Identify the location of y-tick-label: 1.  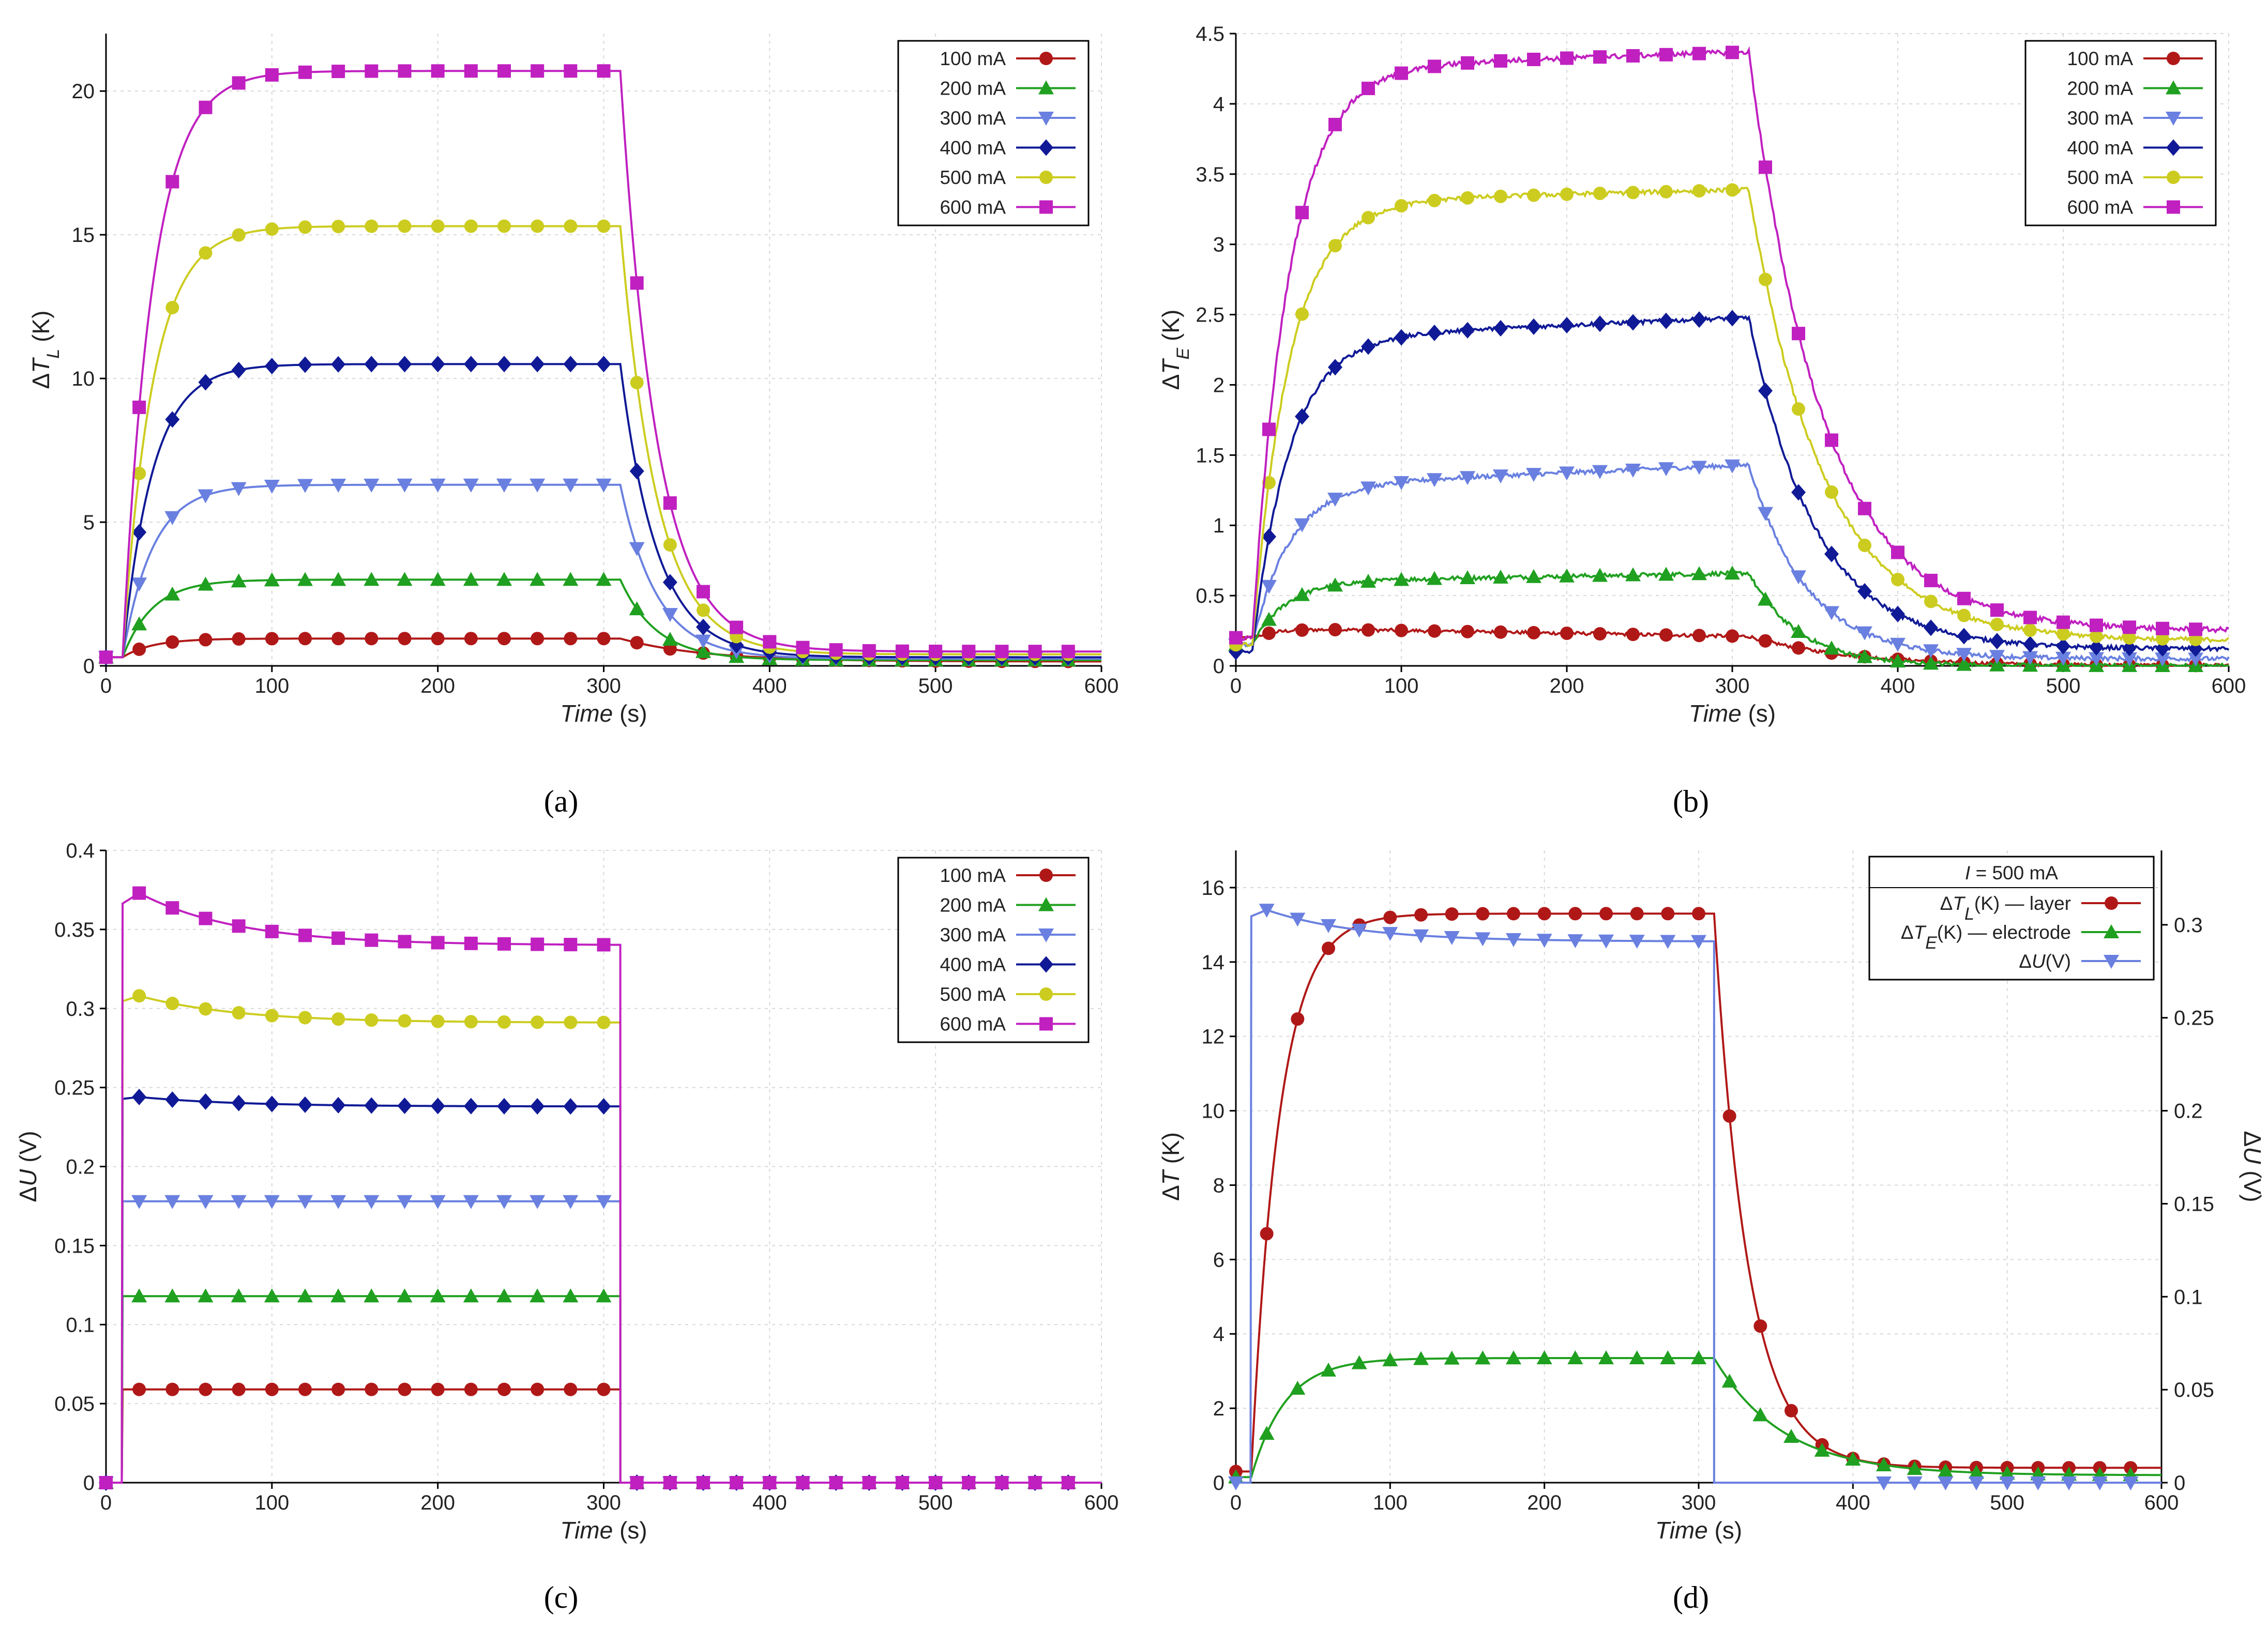
(1218, 525).